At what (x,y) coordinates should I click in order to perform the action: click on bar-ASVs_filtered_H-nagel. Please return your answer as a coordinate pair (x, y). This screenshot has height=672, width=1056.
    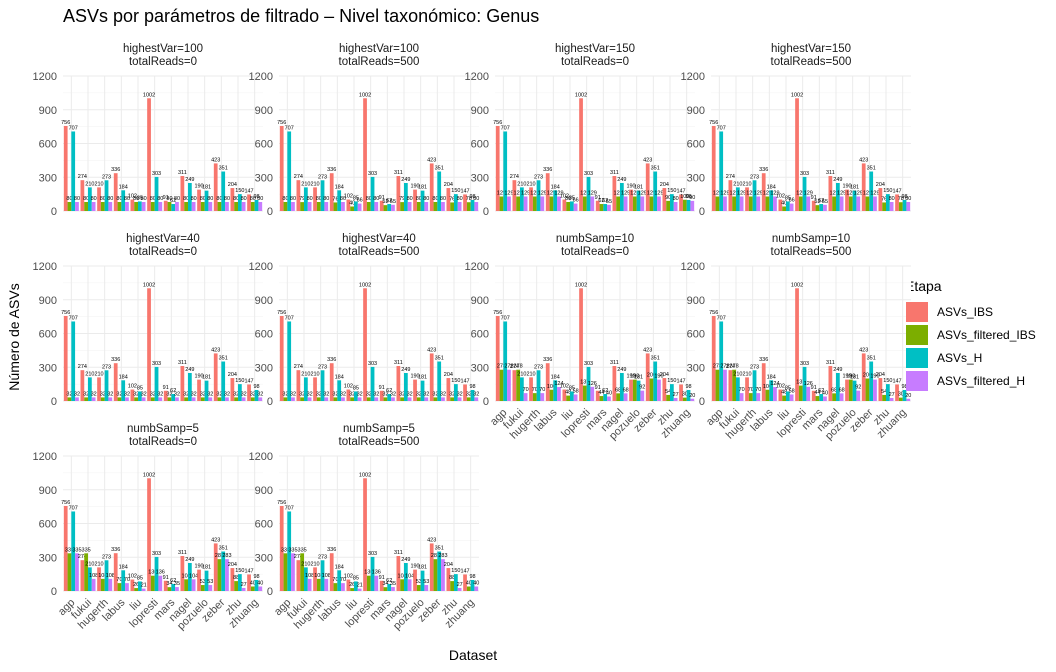
    Looking at the image, I should click on (625, 203).